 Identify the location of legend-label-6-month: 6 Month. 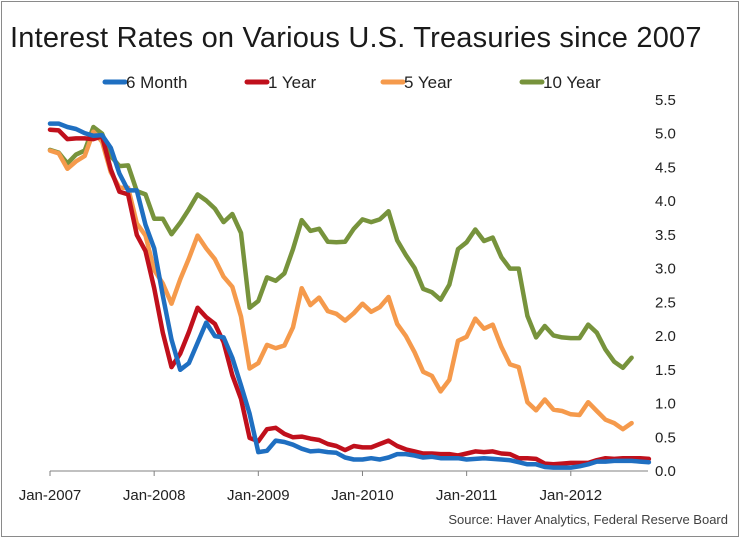
(156, 82).